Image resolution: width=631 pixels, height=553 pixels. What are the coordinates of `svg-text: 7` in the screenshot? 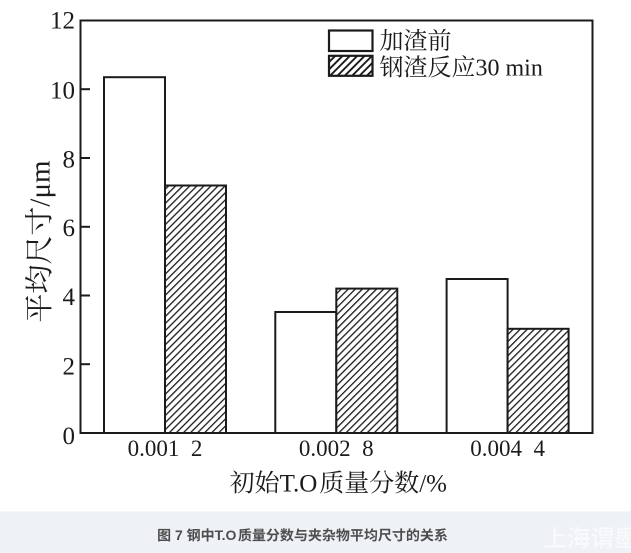 It's located at (179, 535).